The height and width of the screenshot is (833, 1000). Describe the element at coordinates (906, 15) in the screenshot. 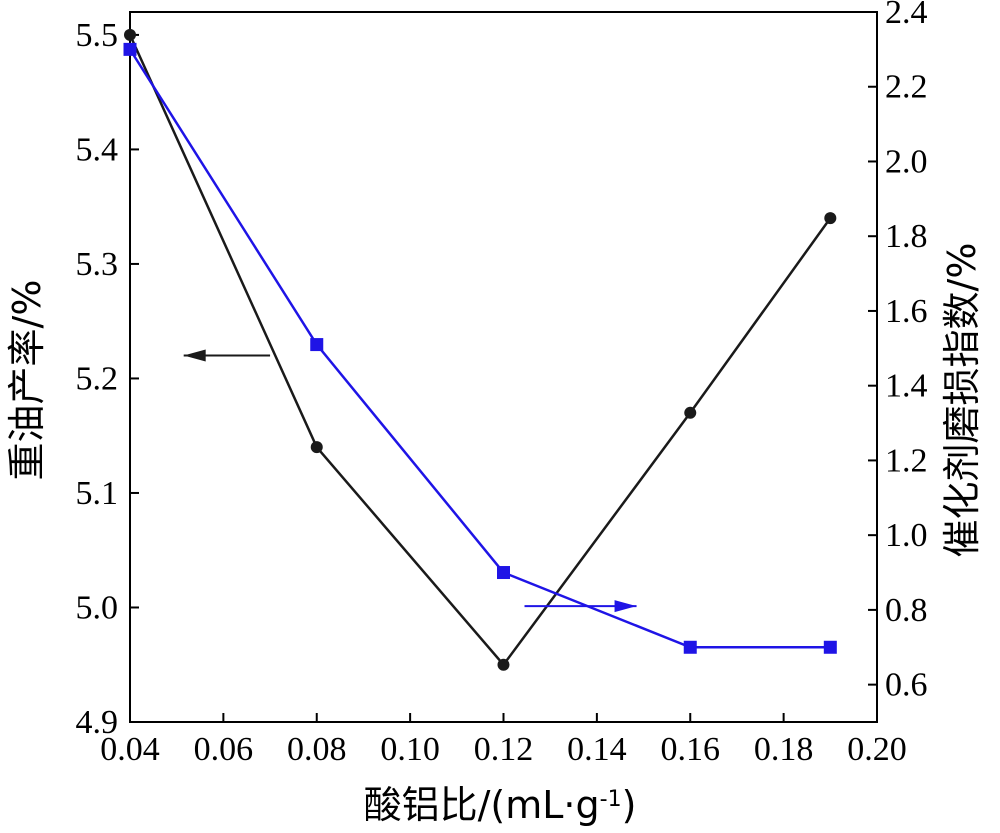

I see `right-y-tick-label: 2.4` at that location.